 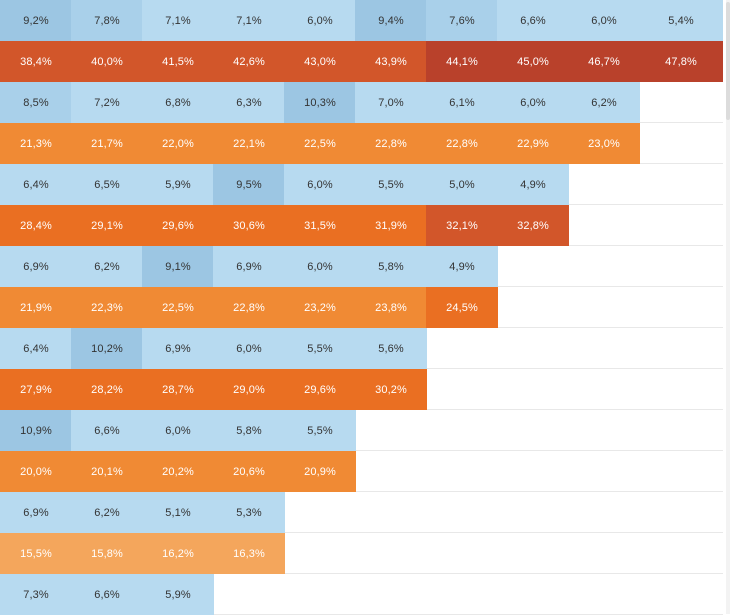 What do you see at coordinates (249, 143) in the screenshot?
I see `table-cell: 22,1%` at bounding box center [249, 143].